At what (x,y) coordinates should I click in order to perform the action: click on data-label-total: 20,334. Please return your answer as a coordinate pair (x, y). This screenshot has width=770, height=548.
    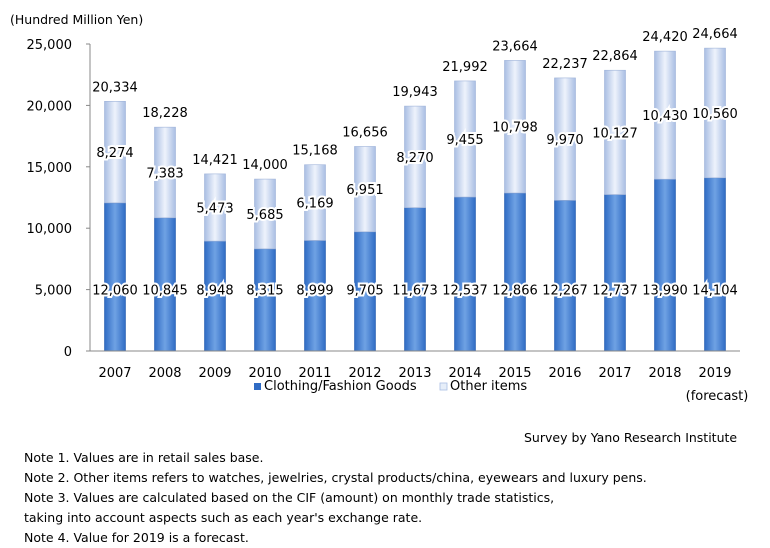
    Looking at the image, I should click on (115, 87).